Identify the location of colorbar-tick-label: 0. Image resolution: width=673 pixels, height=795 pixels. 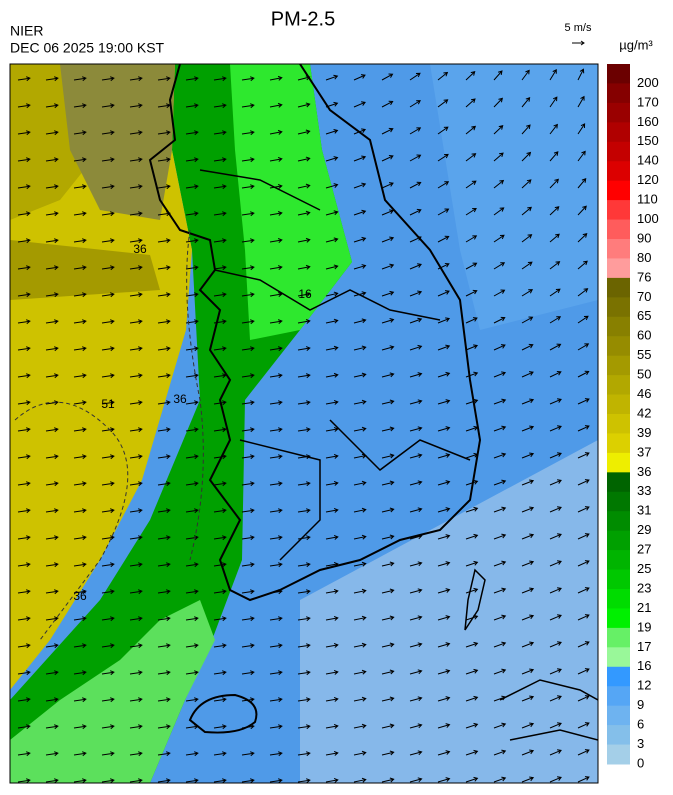
(640, 762).